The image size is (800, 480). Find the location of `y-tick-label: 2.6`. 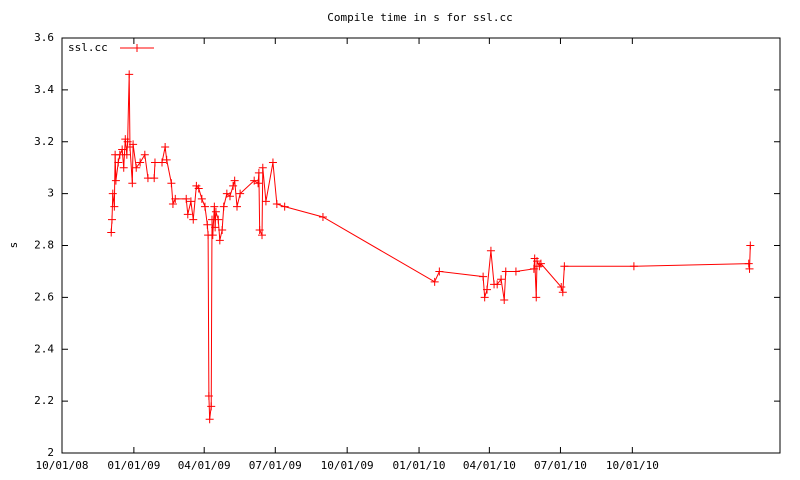

y-tick-label: 2.6 is located at coordinates (44, 296).